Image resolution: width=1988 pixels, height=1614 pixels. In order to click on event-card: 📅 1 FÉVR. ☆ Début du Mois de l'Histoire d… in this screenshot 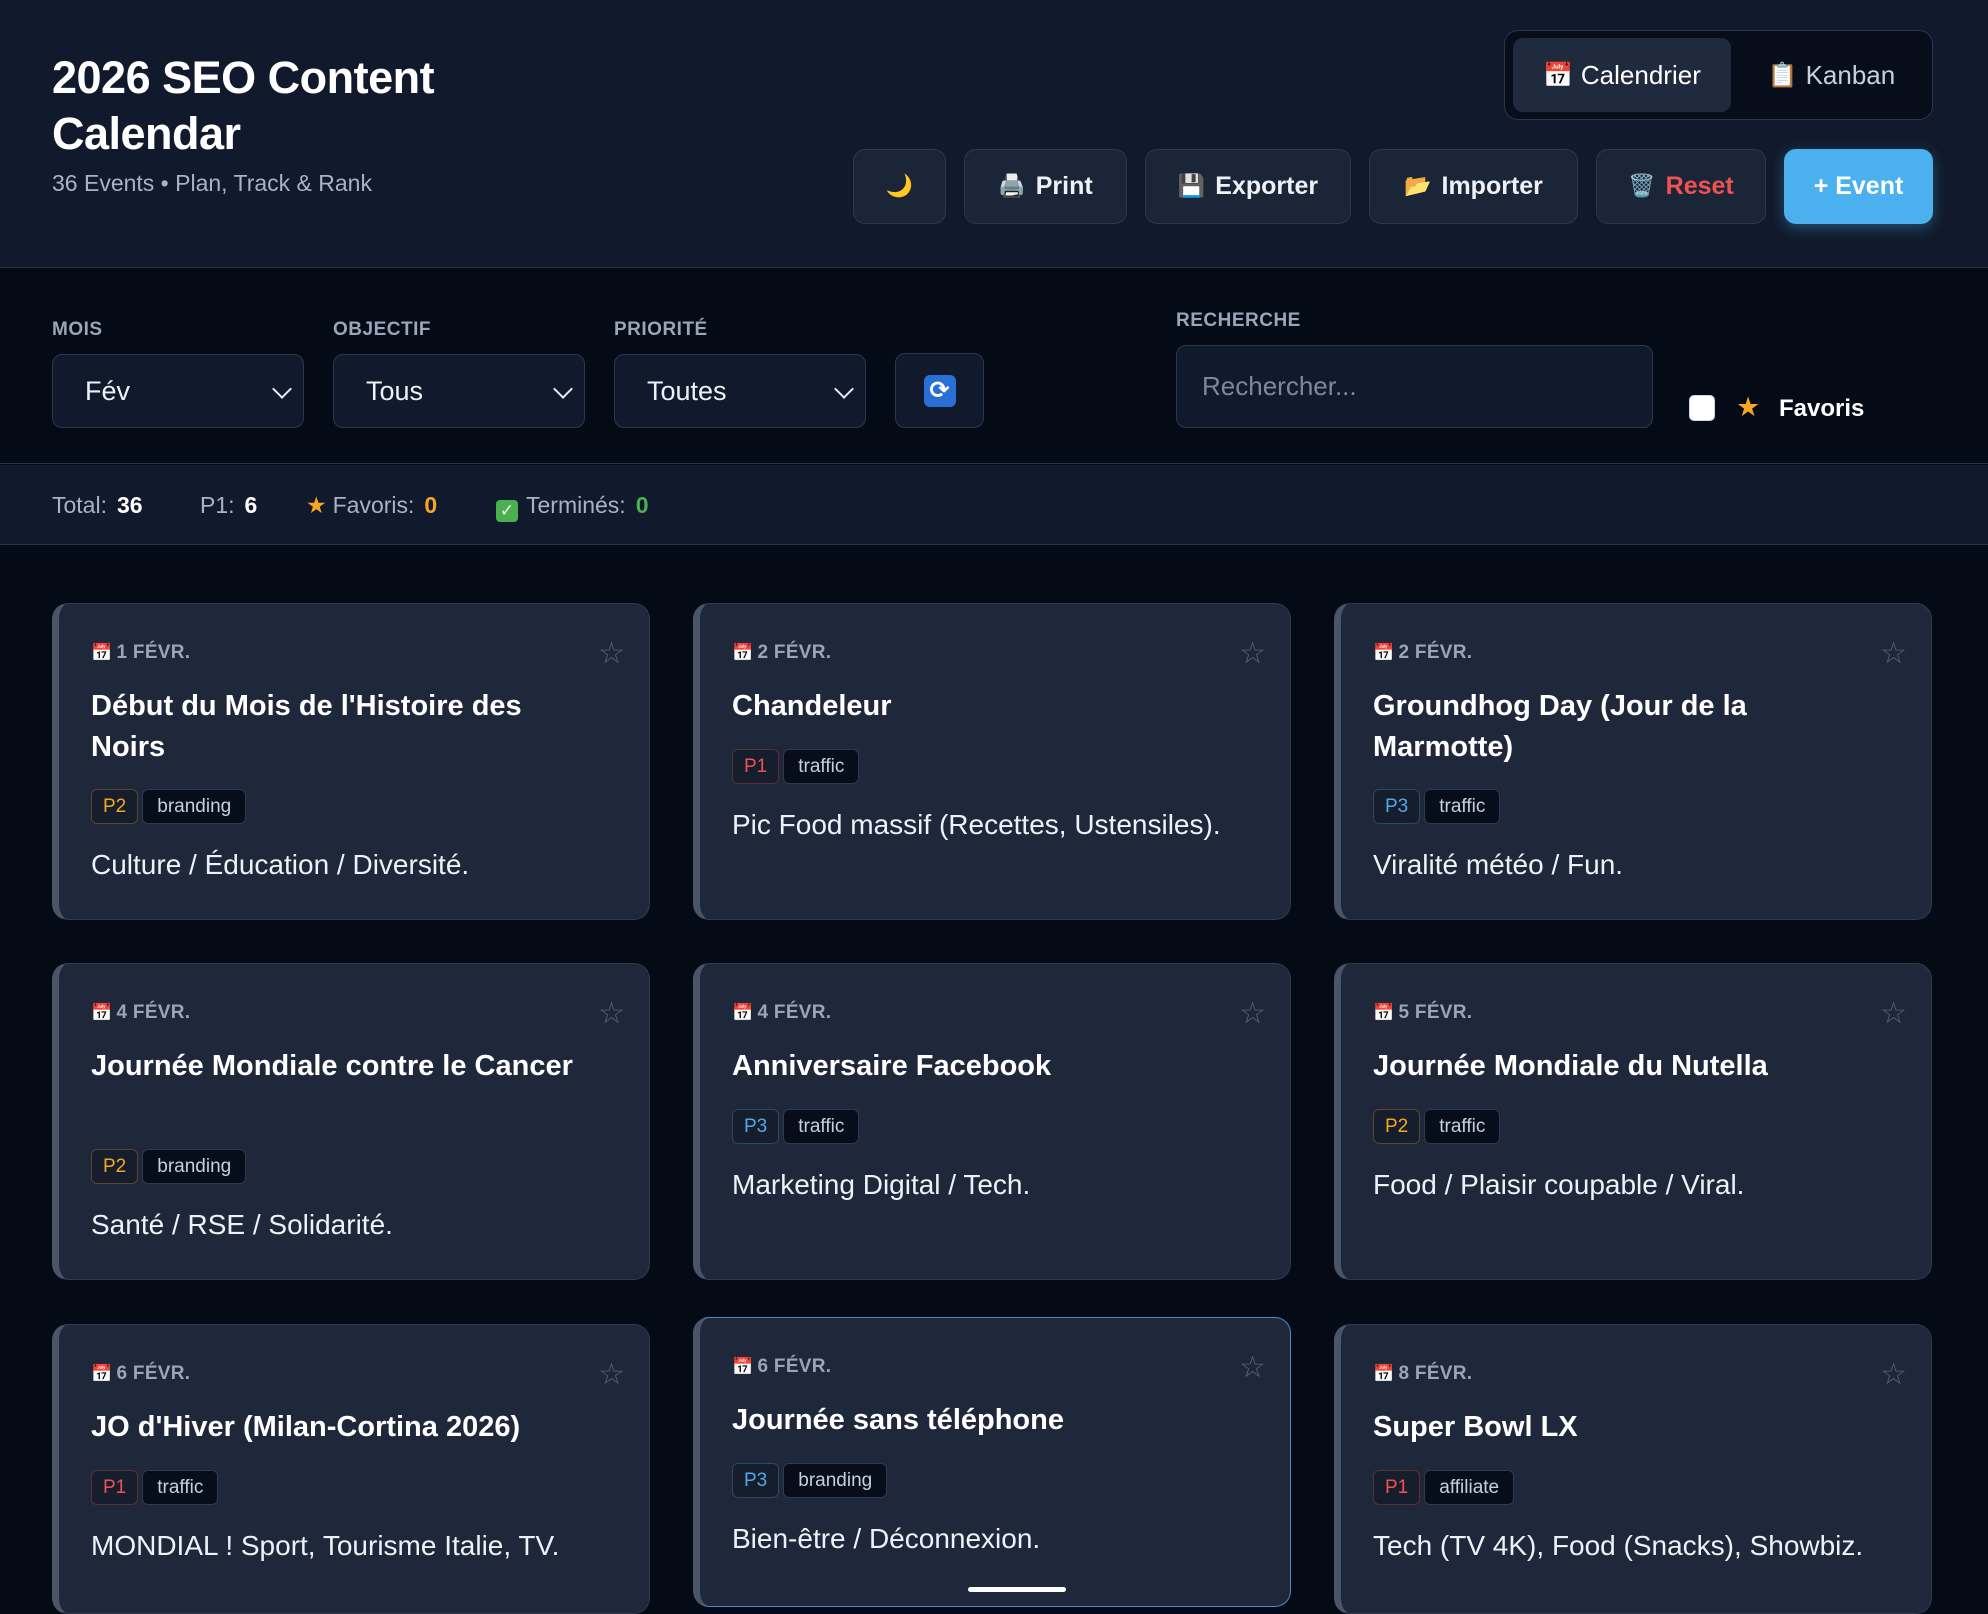, I will do `click(351, 761)`.